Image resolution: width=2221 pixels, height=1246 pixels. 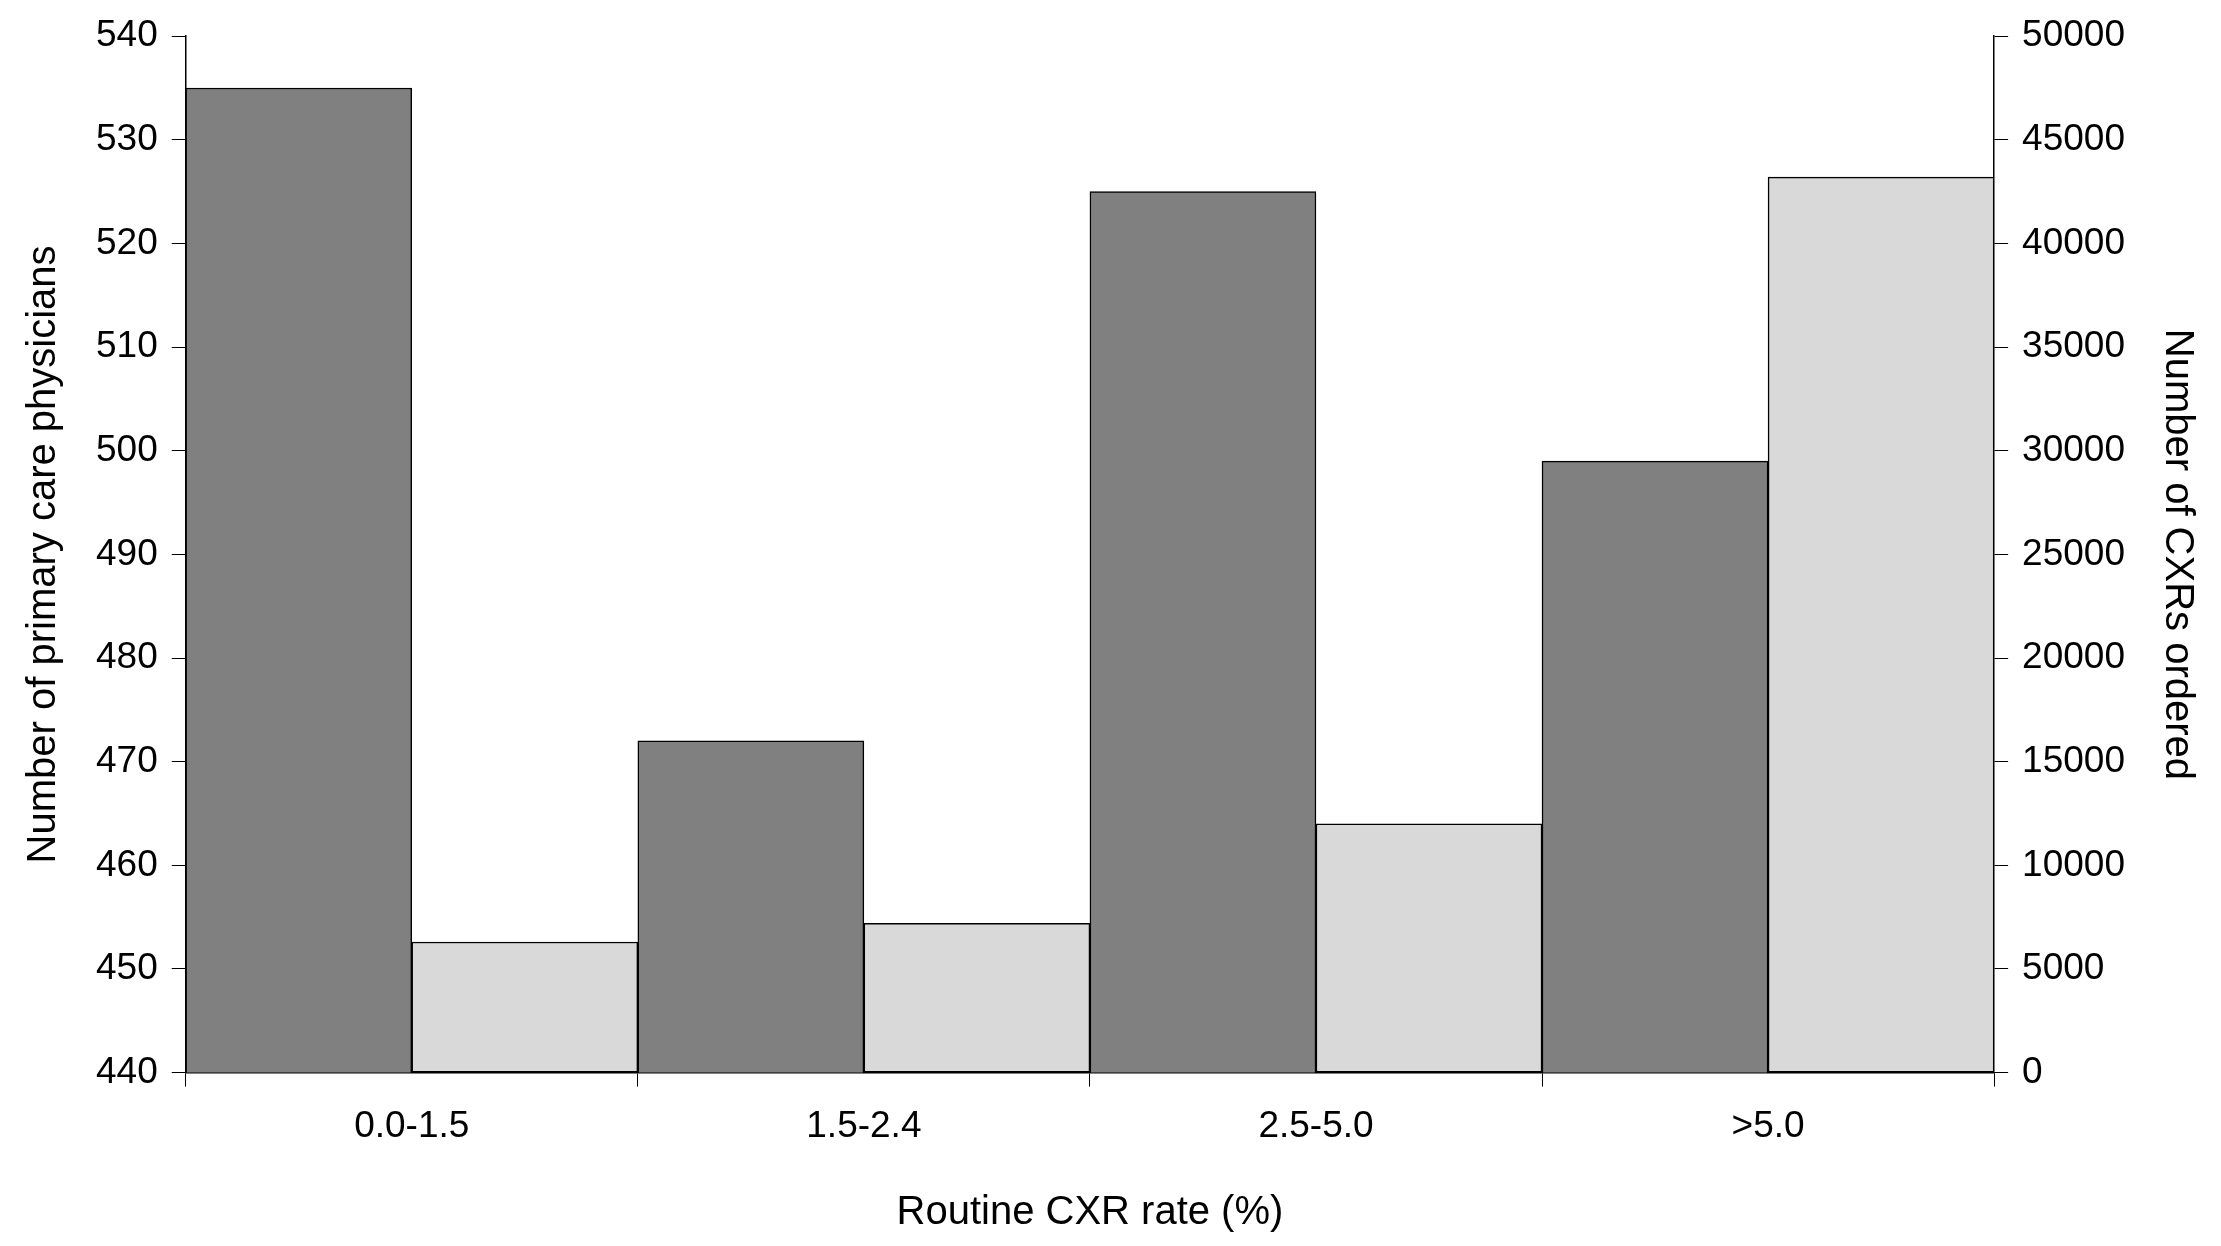 I want to click on y2-tick-label: 15000, so click(x=2073, y=759).